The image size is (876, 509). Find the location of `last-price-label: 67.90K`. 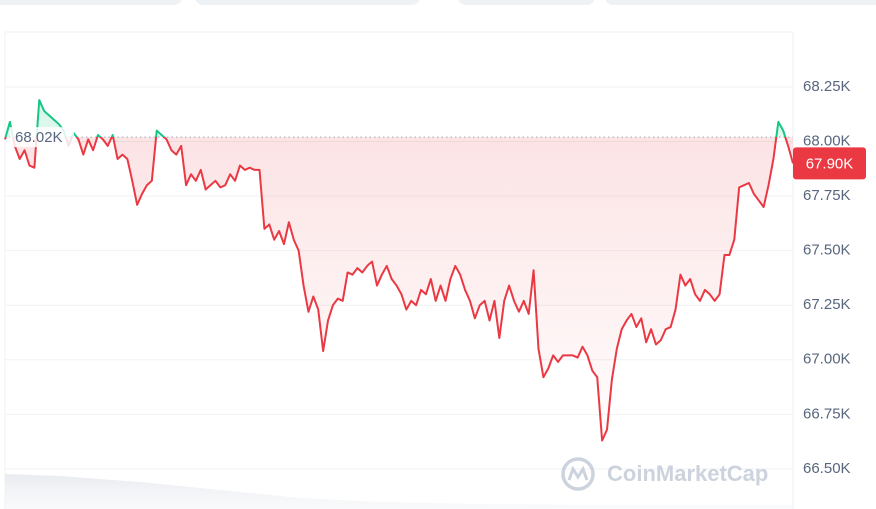

last-price-label: 67.90K is located at coordinates (830, 163).